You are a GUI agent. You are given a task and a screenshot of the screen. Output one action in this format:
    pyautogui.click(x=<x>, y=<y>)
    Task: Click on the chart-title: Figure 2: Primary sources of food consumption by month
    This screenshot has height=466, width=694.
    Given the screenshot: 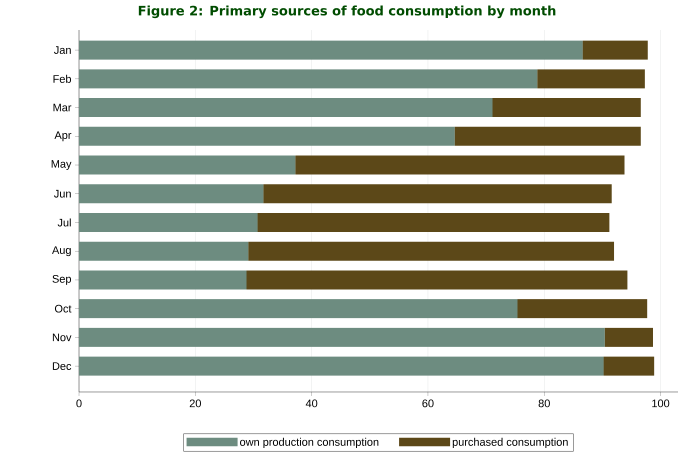 What is the action you would take?
    pyautogui.click(x=347, y=12)
    